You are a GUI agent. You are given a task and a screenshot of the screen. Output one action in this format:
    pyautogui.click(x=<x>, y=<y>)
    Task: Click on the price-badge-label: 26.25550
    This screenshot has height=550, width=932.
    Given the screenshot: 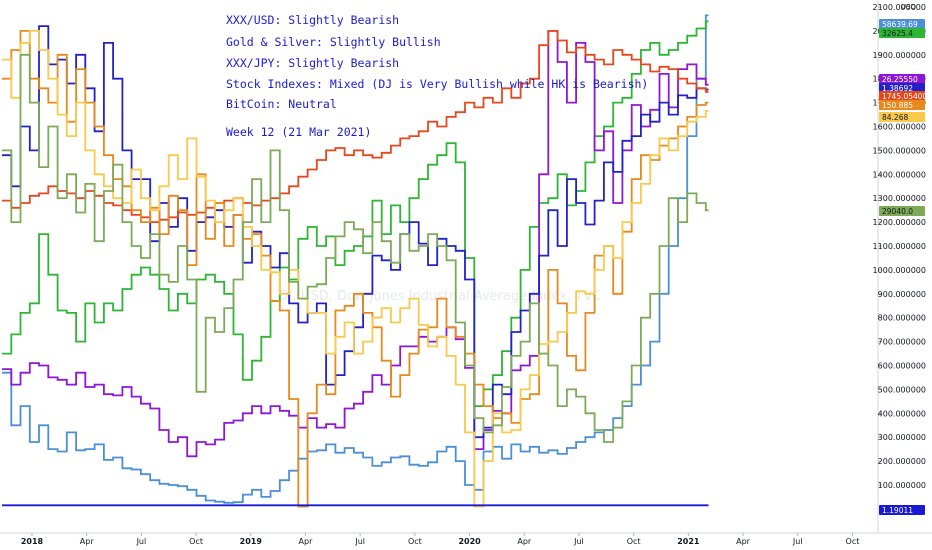 What is the action you would take?
    pyautogui.click(x=900, y=79)
    